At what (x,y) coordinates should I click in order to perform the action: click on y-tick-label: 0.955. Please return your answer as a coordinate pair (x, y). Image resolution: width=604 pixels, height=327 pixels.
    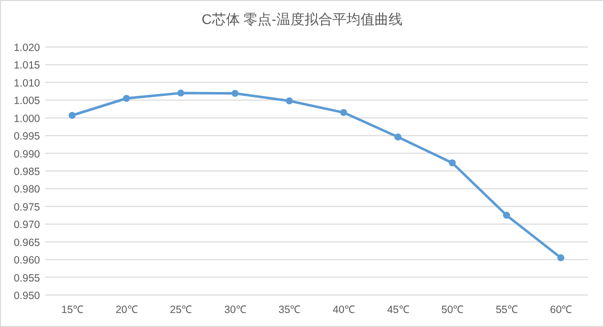
    Looking at the image, I should click on (27, 278).